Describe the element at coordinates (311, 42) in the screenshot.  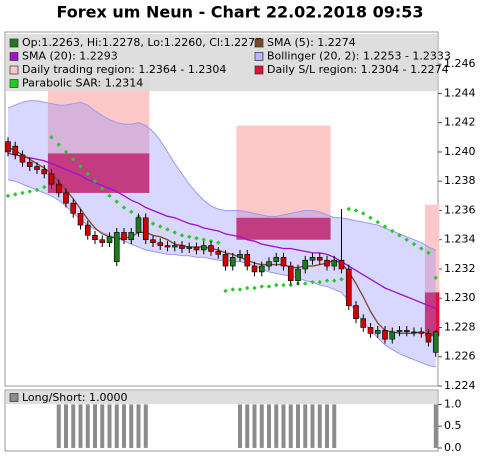
I see `legend-label: SMA (5): 1.2274` at that location.